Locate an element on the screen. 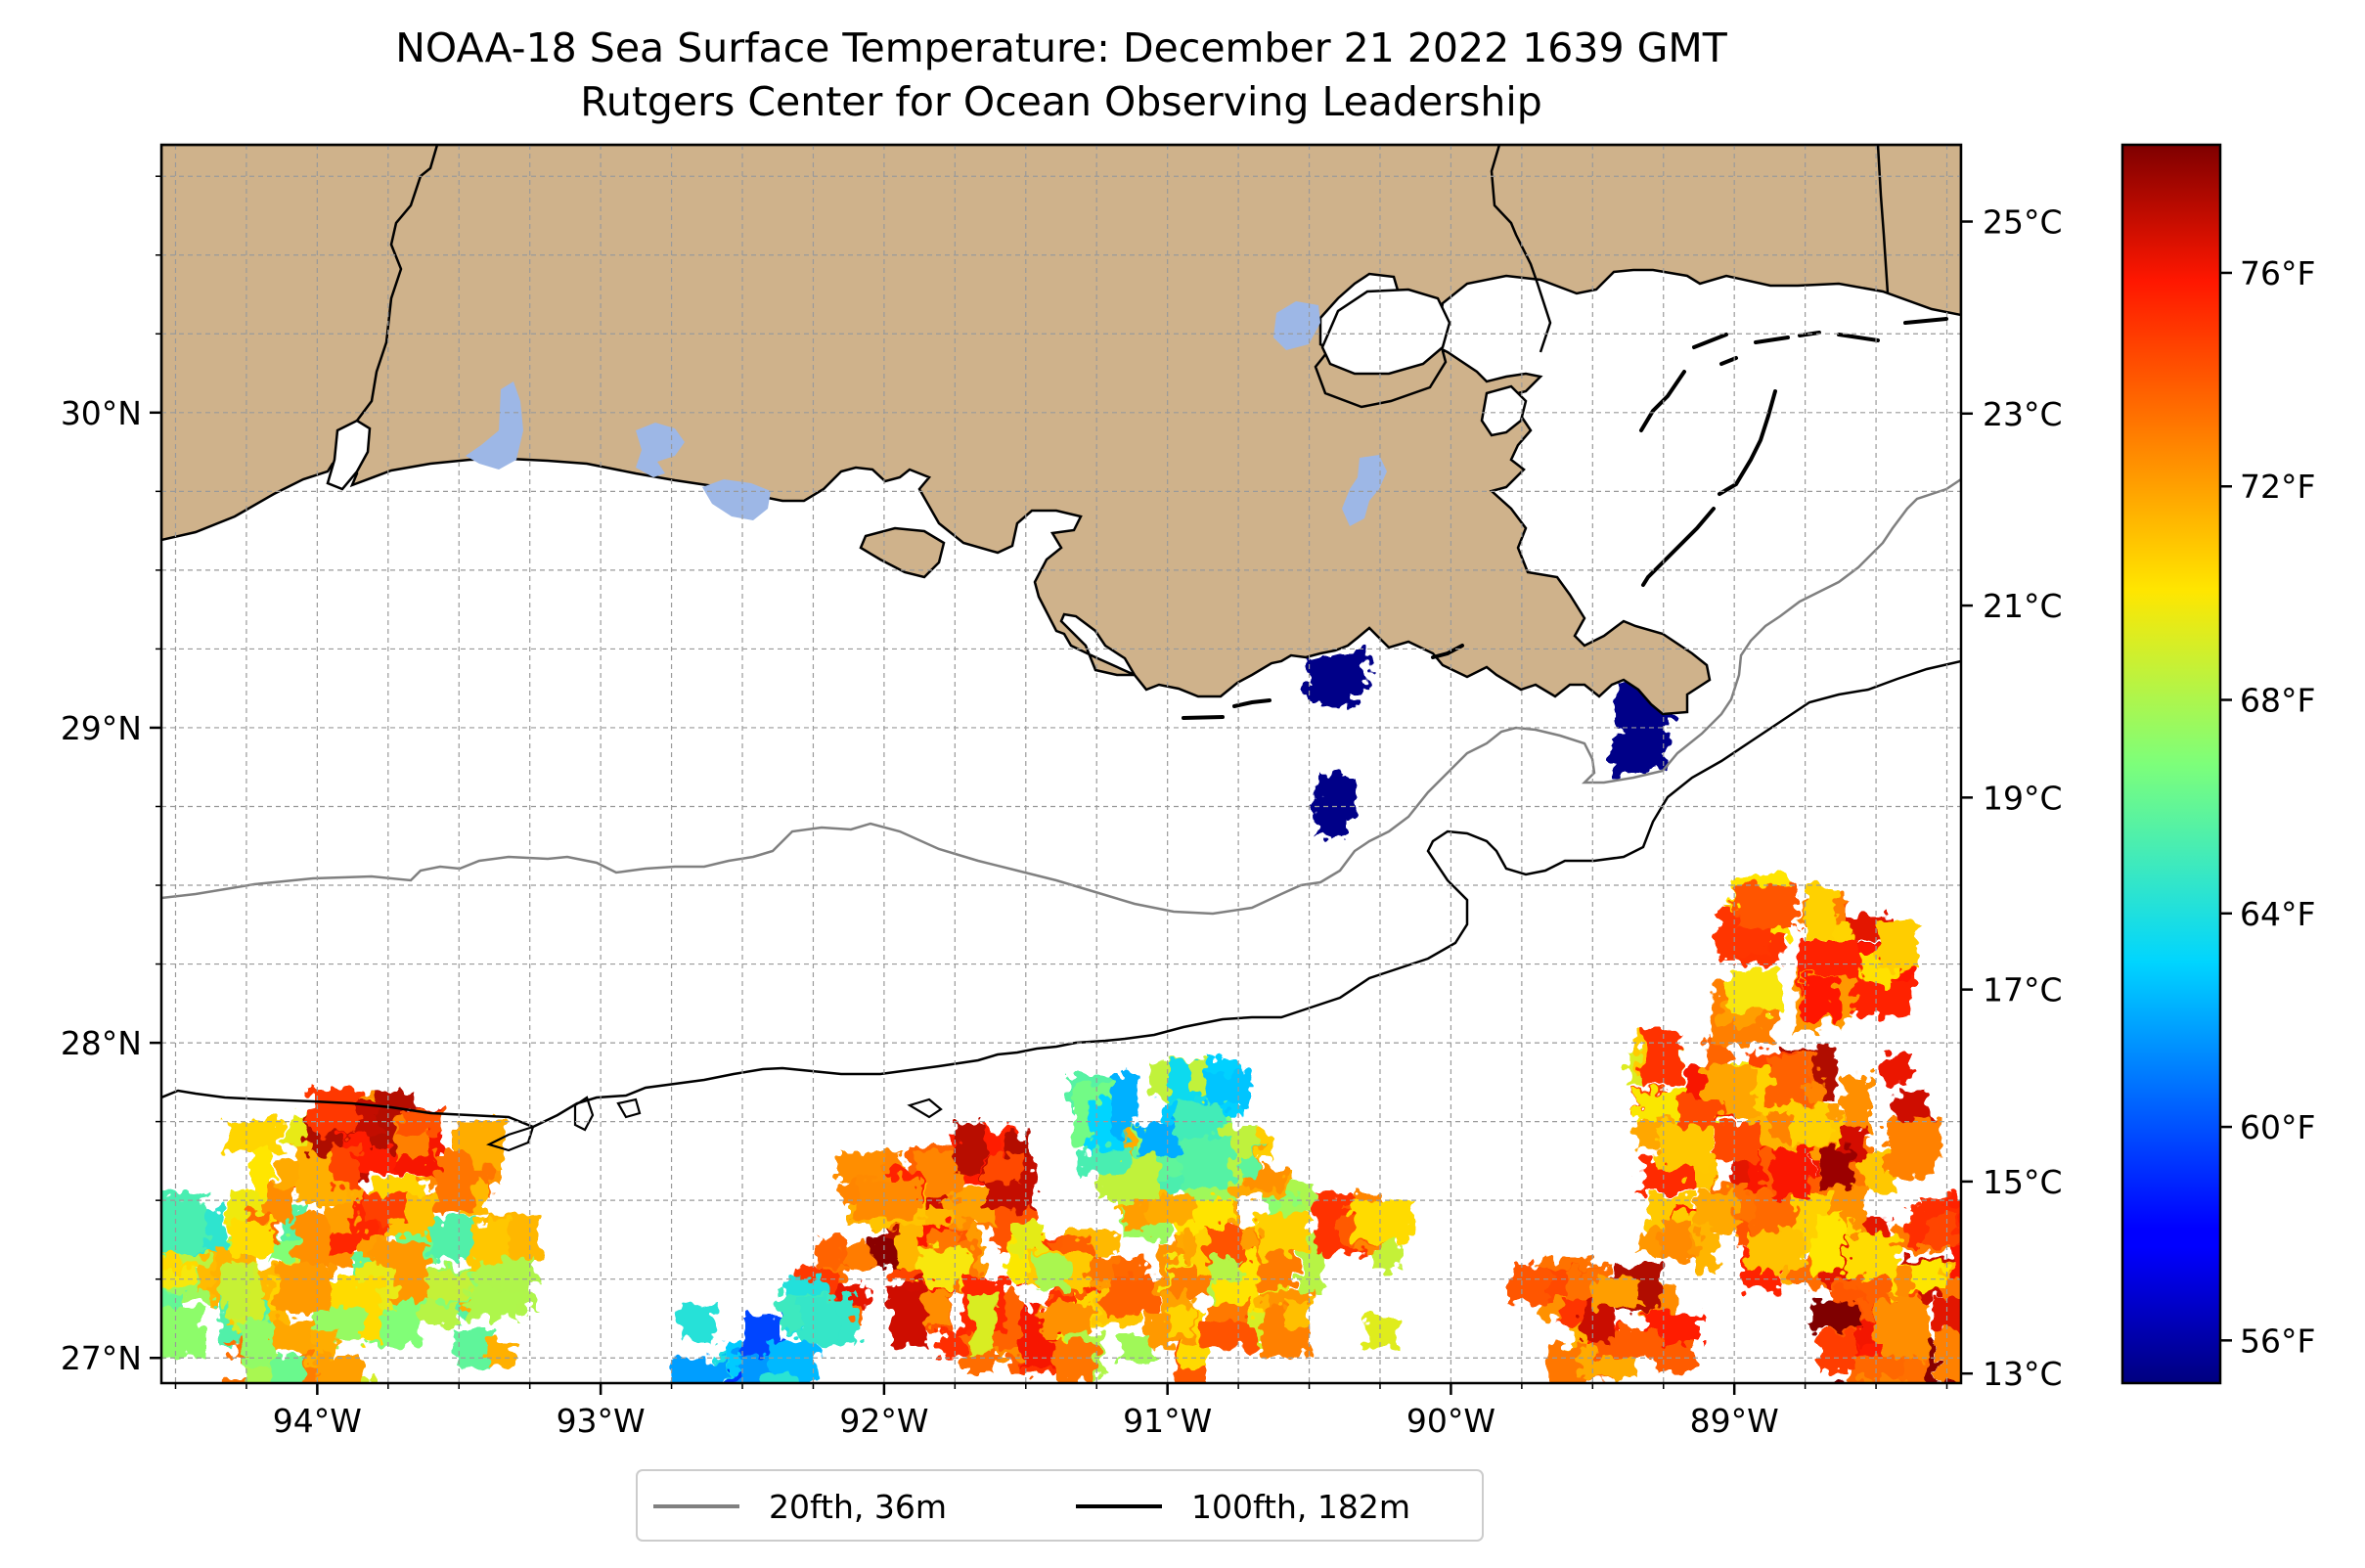 The image size is (2365, 1568). state-border-la-ms is located at coordinates (1521, 249).